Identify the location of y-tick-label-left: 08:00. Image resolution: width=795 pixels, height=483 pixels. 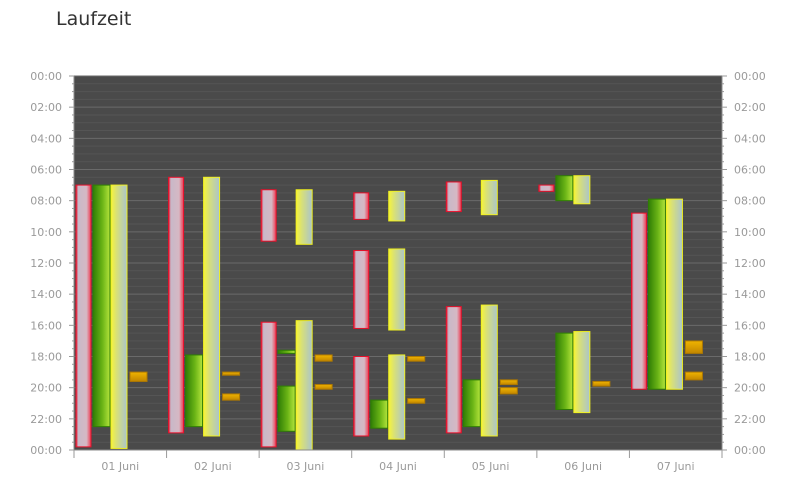
(46, 201).